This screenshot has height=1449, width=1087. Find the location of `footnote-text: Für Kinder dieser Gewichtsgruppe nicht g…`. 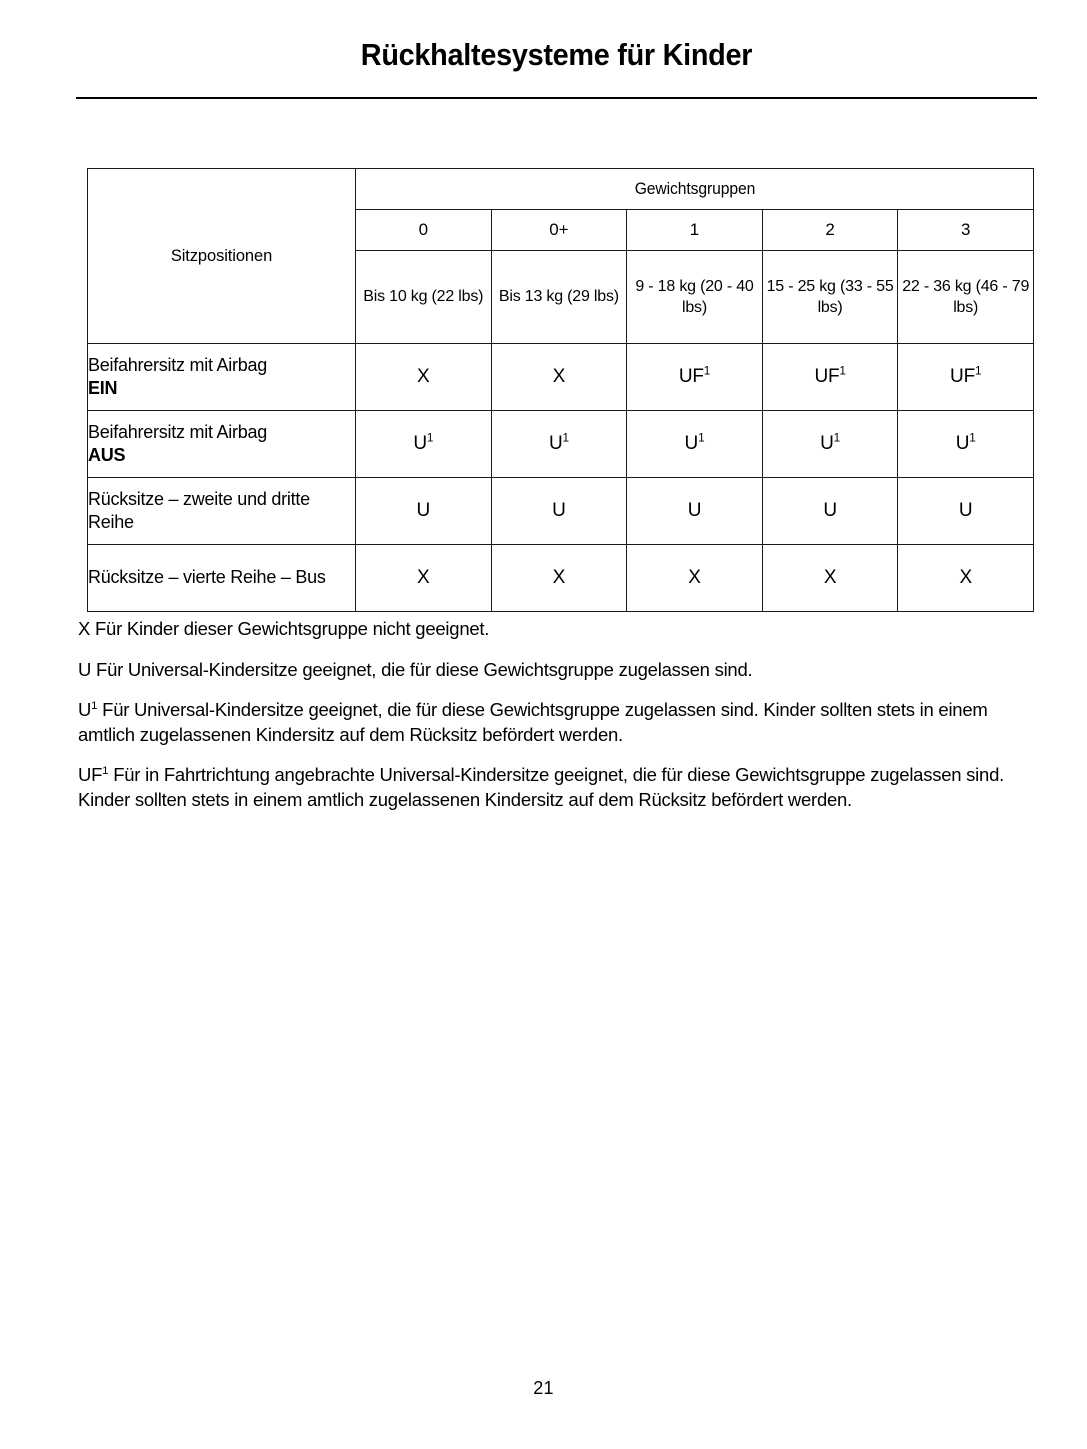

footnote-text: Für Kinder dieser Gewichtsgruppe nicht g… is located at coordinates (290, 628).